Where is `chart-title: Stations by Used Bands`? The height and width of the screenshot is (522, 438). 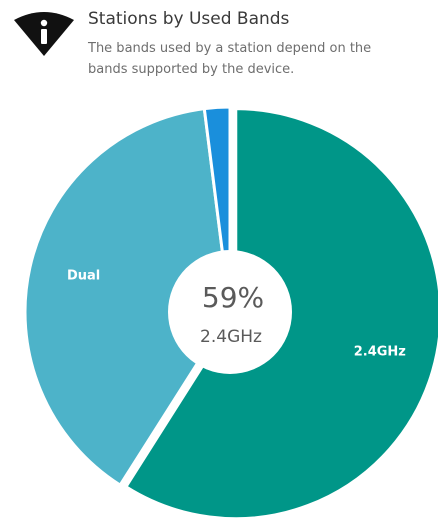 chart-title: Stations by Used Bands is located at coordinates (189, 19).